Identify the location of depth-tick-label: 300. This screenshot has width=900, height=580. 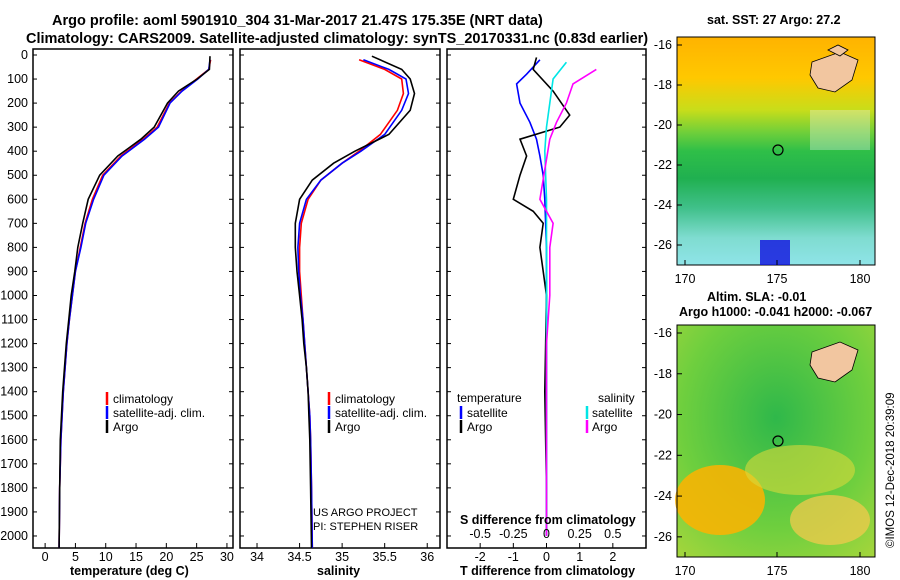
(17, 127).